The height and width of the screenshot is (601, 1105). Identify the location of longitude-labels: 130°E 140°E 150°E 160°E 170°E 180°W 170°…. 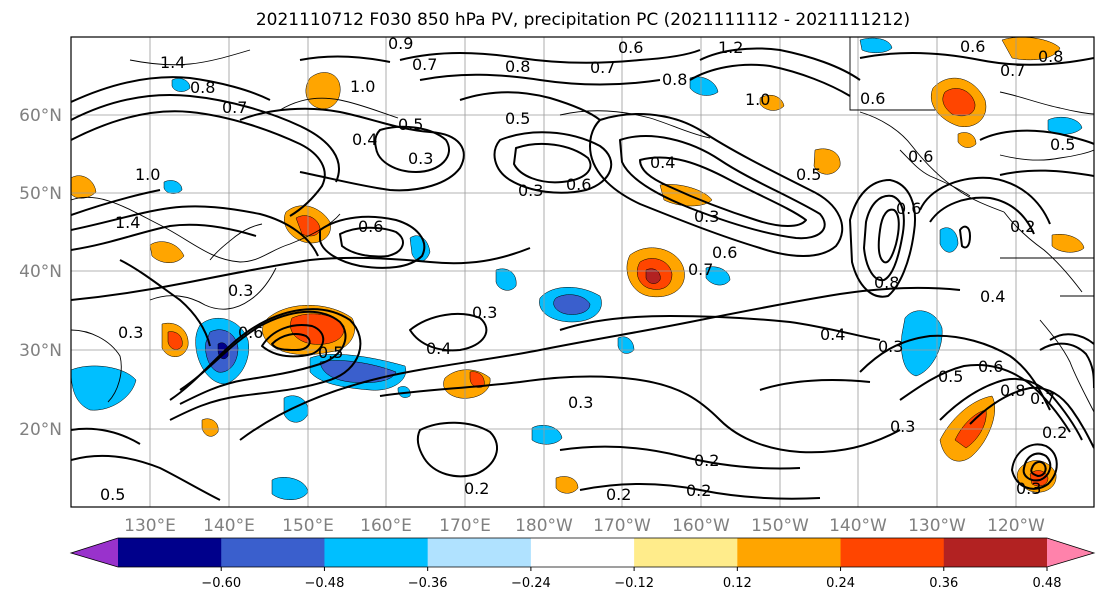
(584, 526).